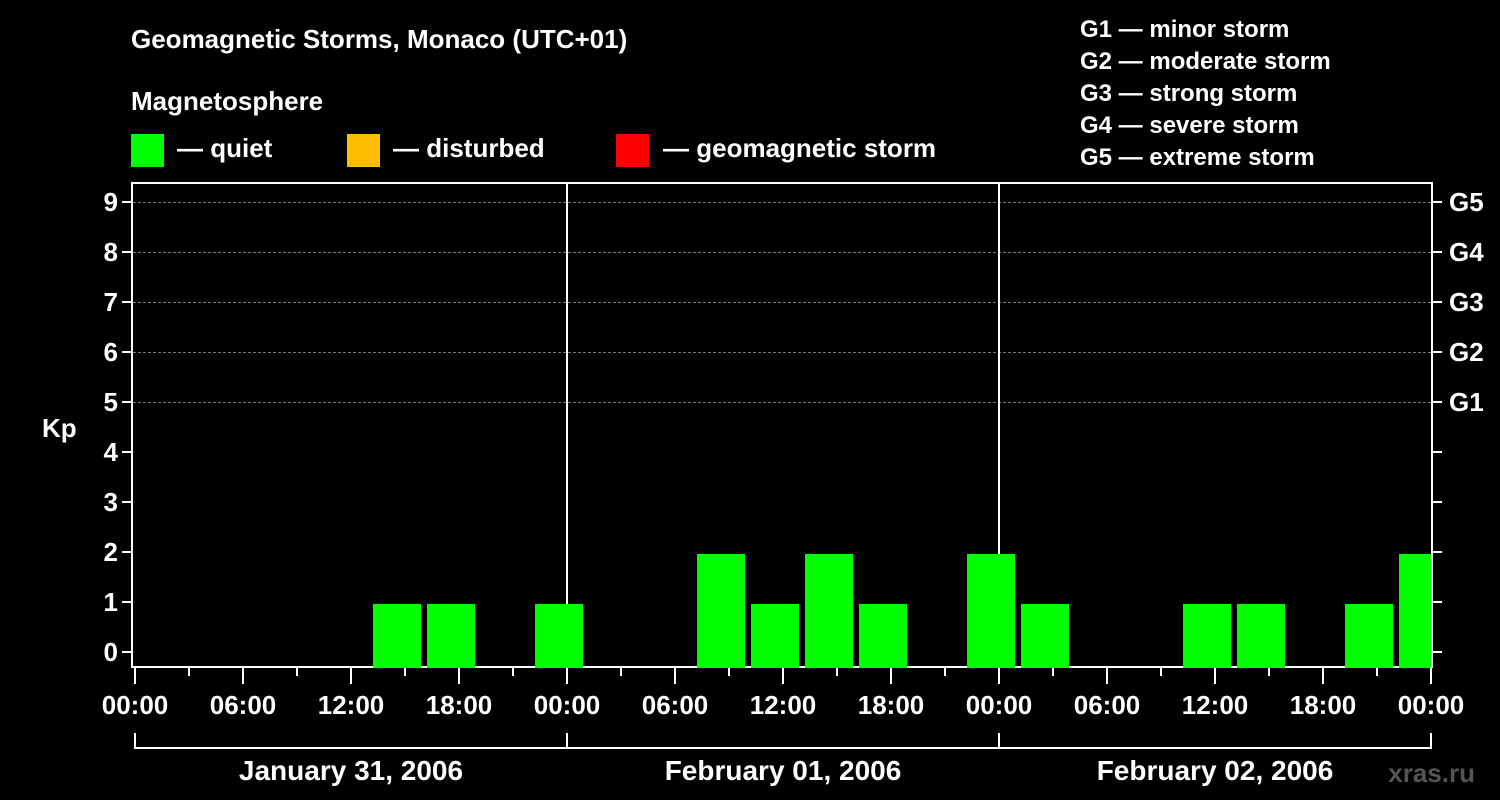 This screenshot has width=1500, height=800. I want to click on day-label: January 31, 2006, so click(351, 770).